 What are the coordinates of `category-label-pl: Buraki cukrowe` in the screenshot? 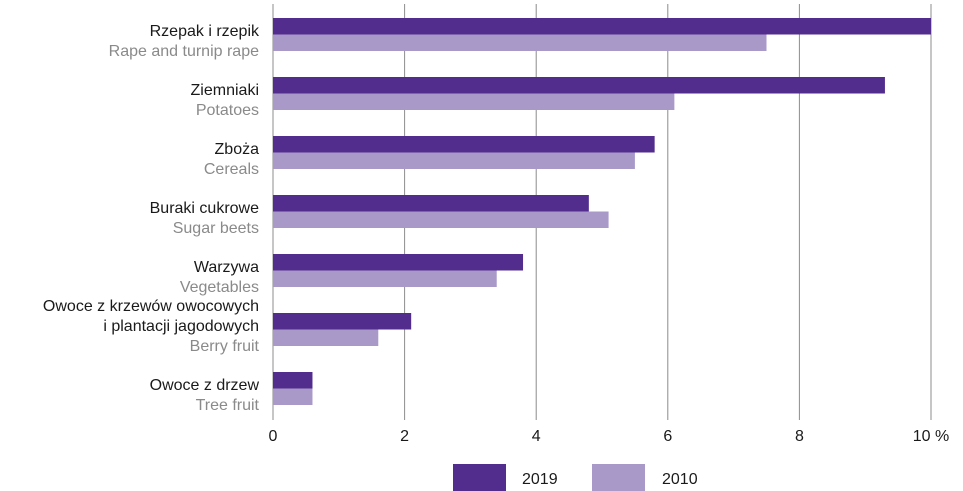 It's located at (204, 208).